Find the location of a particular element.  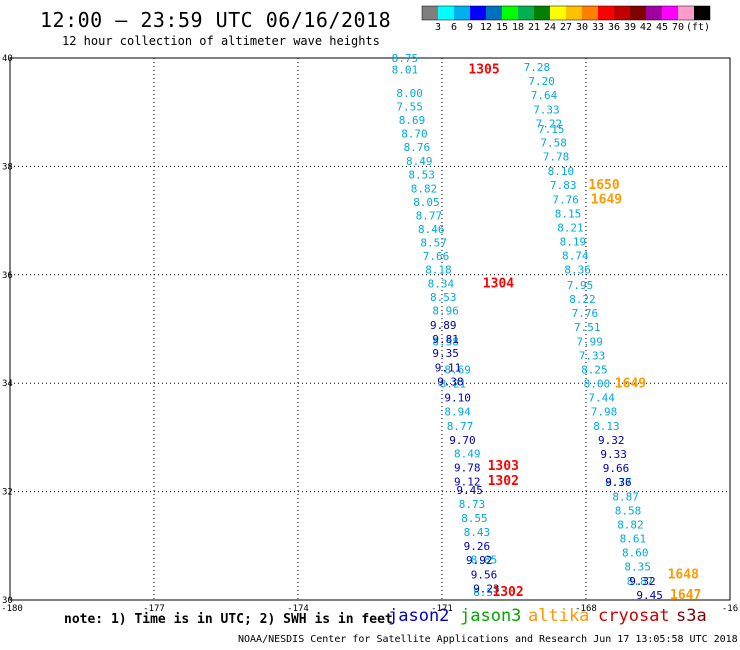

jason2-data-label: 9.92 is located at coordinates (479, 560).